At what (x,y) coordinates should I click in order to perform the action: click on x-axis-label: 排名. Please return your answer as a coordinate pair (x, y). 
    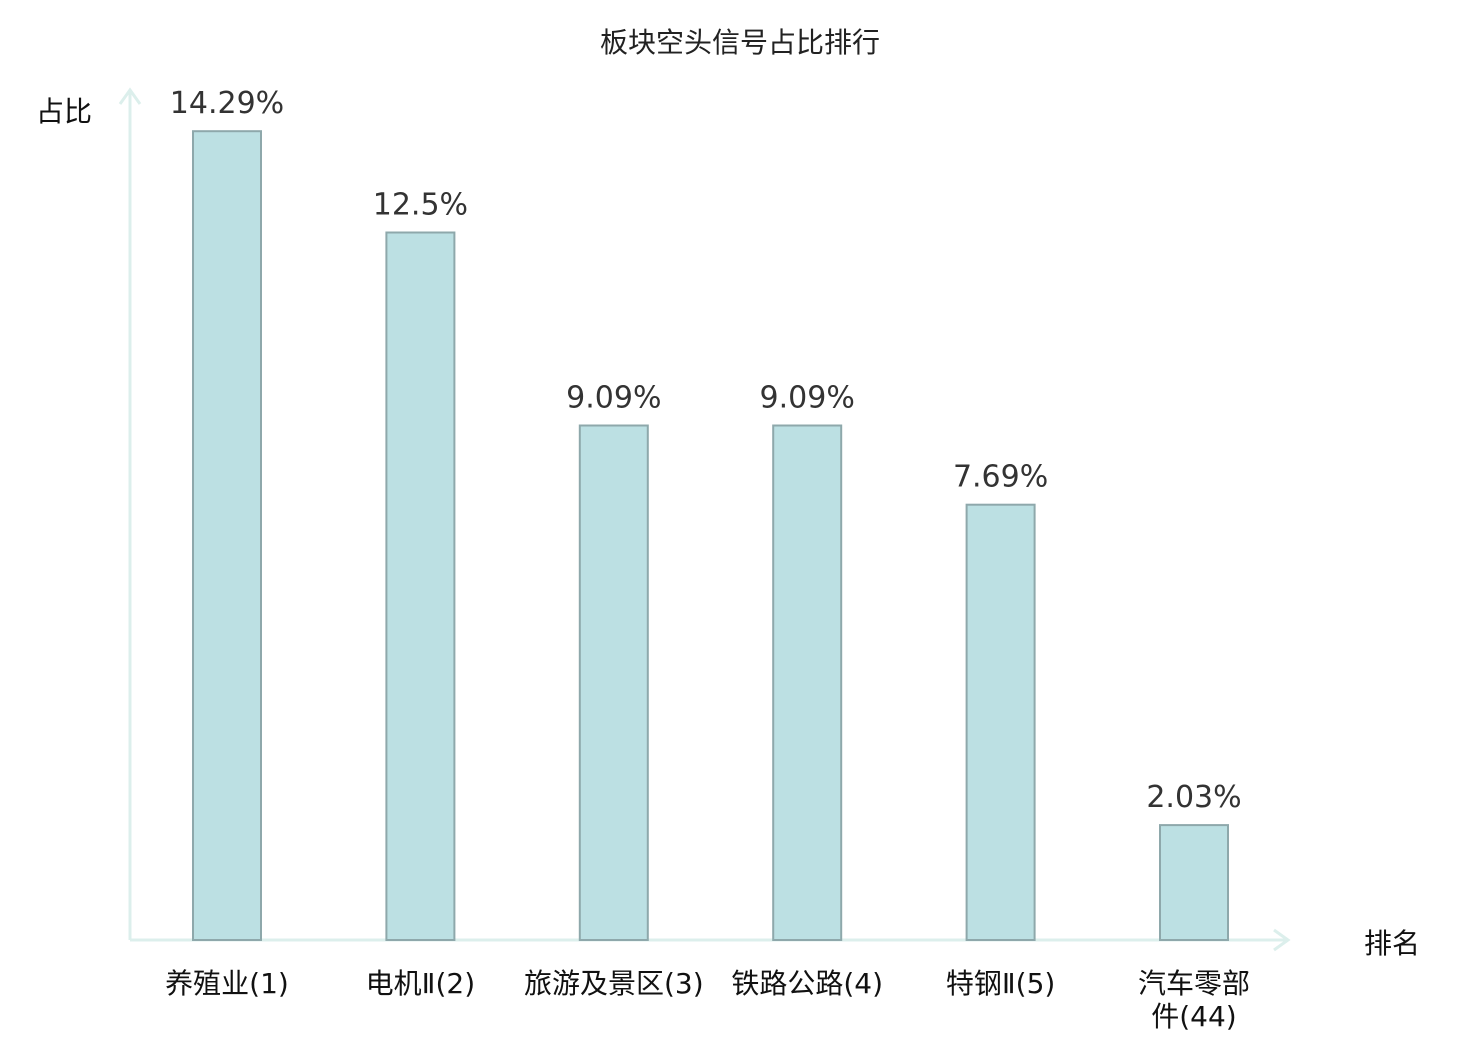
    Looking at the image, I should click on (1392, 943).